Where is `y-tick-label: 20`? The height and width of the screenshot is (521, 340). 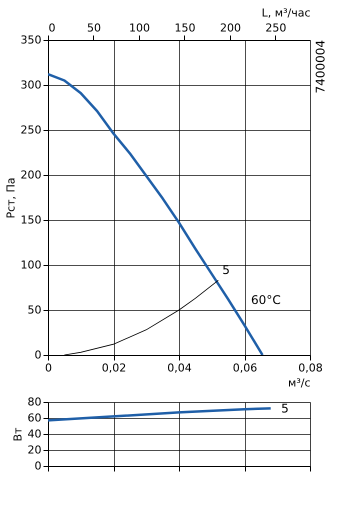 y-tick-label: 20 is located at coordinates (35, 450).